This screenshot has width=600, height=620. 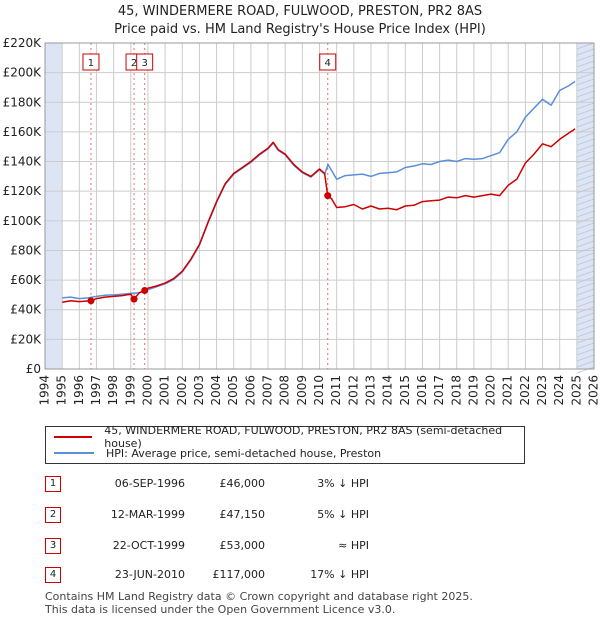 I want to click on sale-date: 06-SEP-1996, so click(x=149, y=483).